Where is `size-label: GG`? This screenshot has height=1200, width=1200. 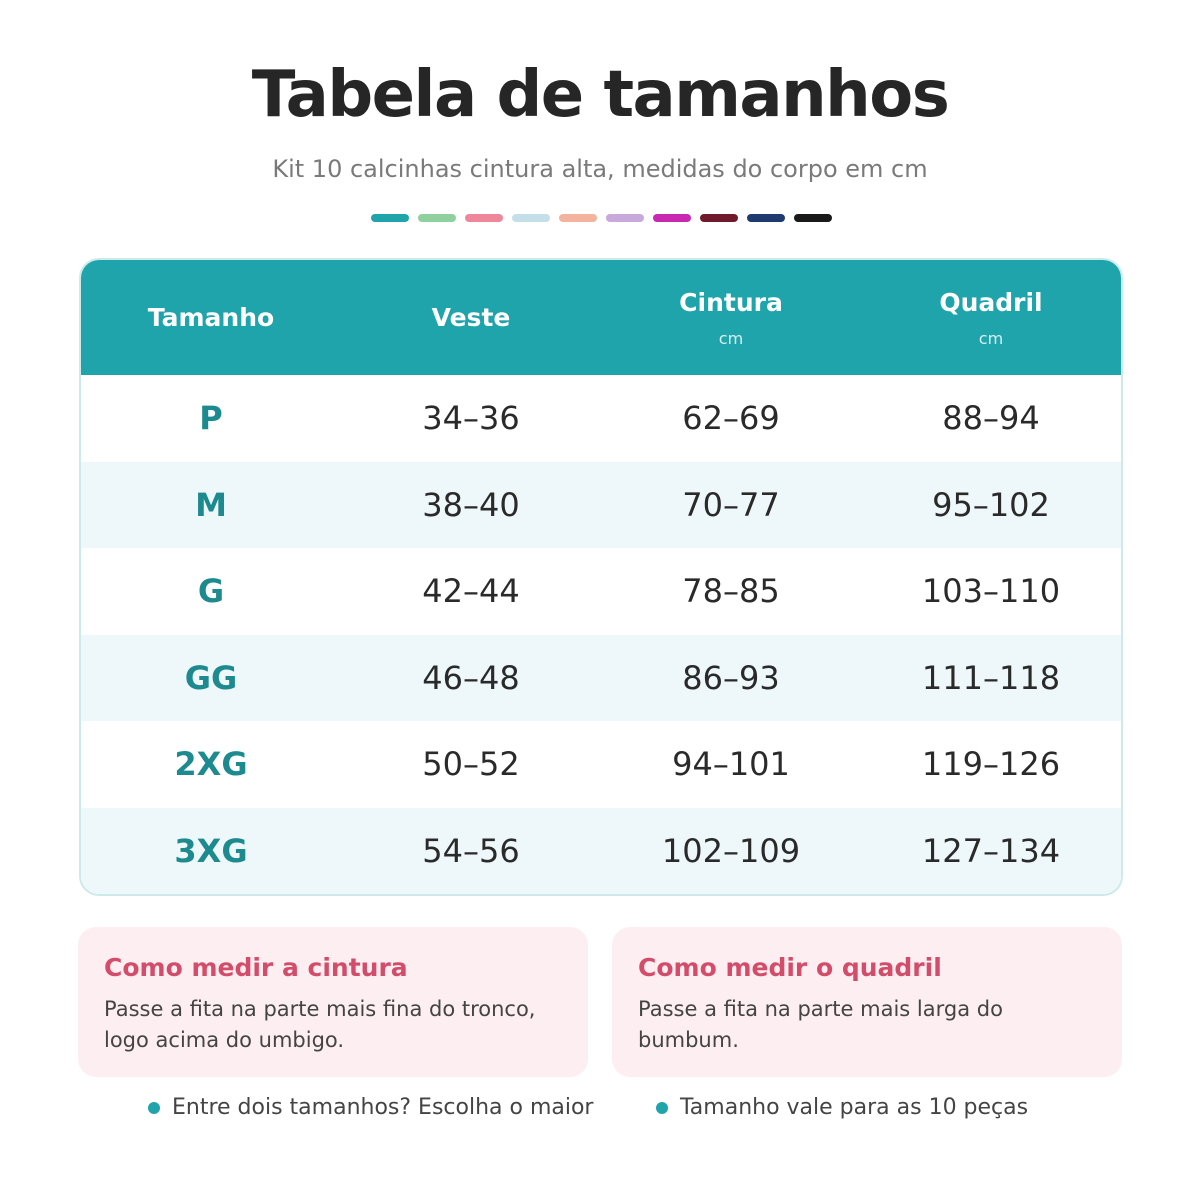
size-label: GG is located at coordinates (211, 677).